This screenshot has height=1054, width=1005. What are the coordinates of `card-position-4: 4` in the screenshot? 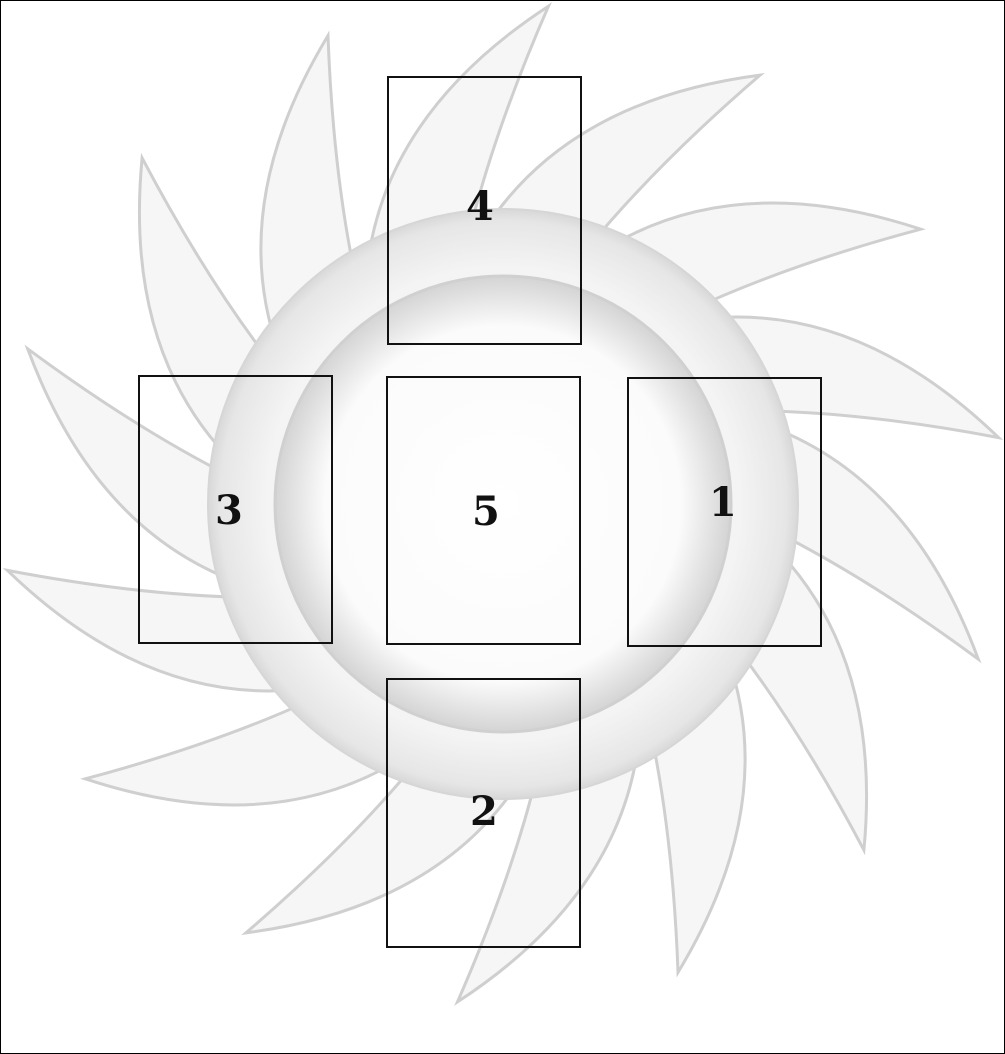 It's located at (484, 210).